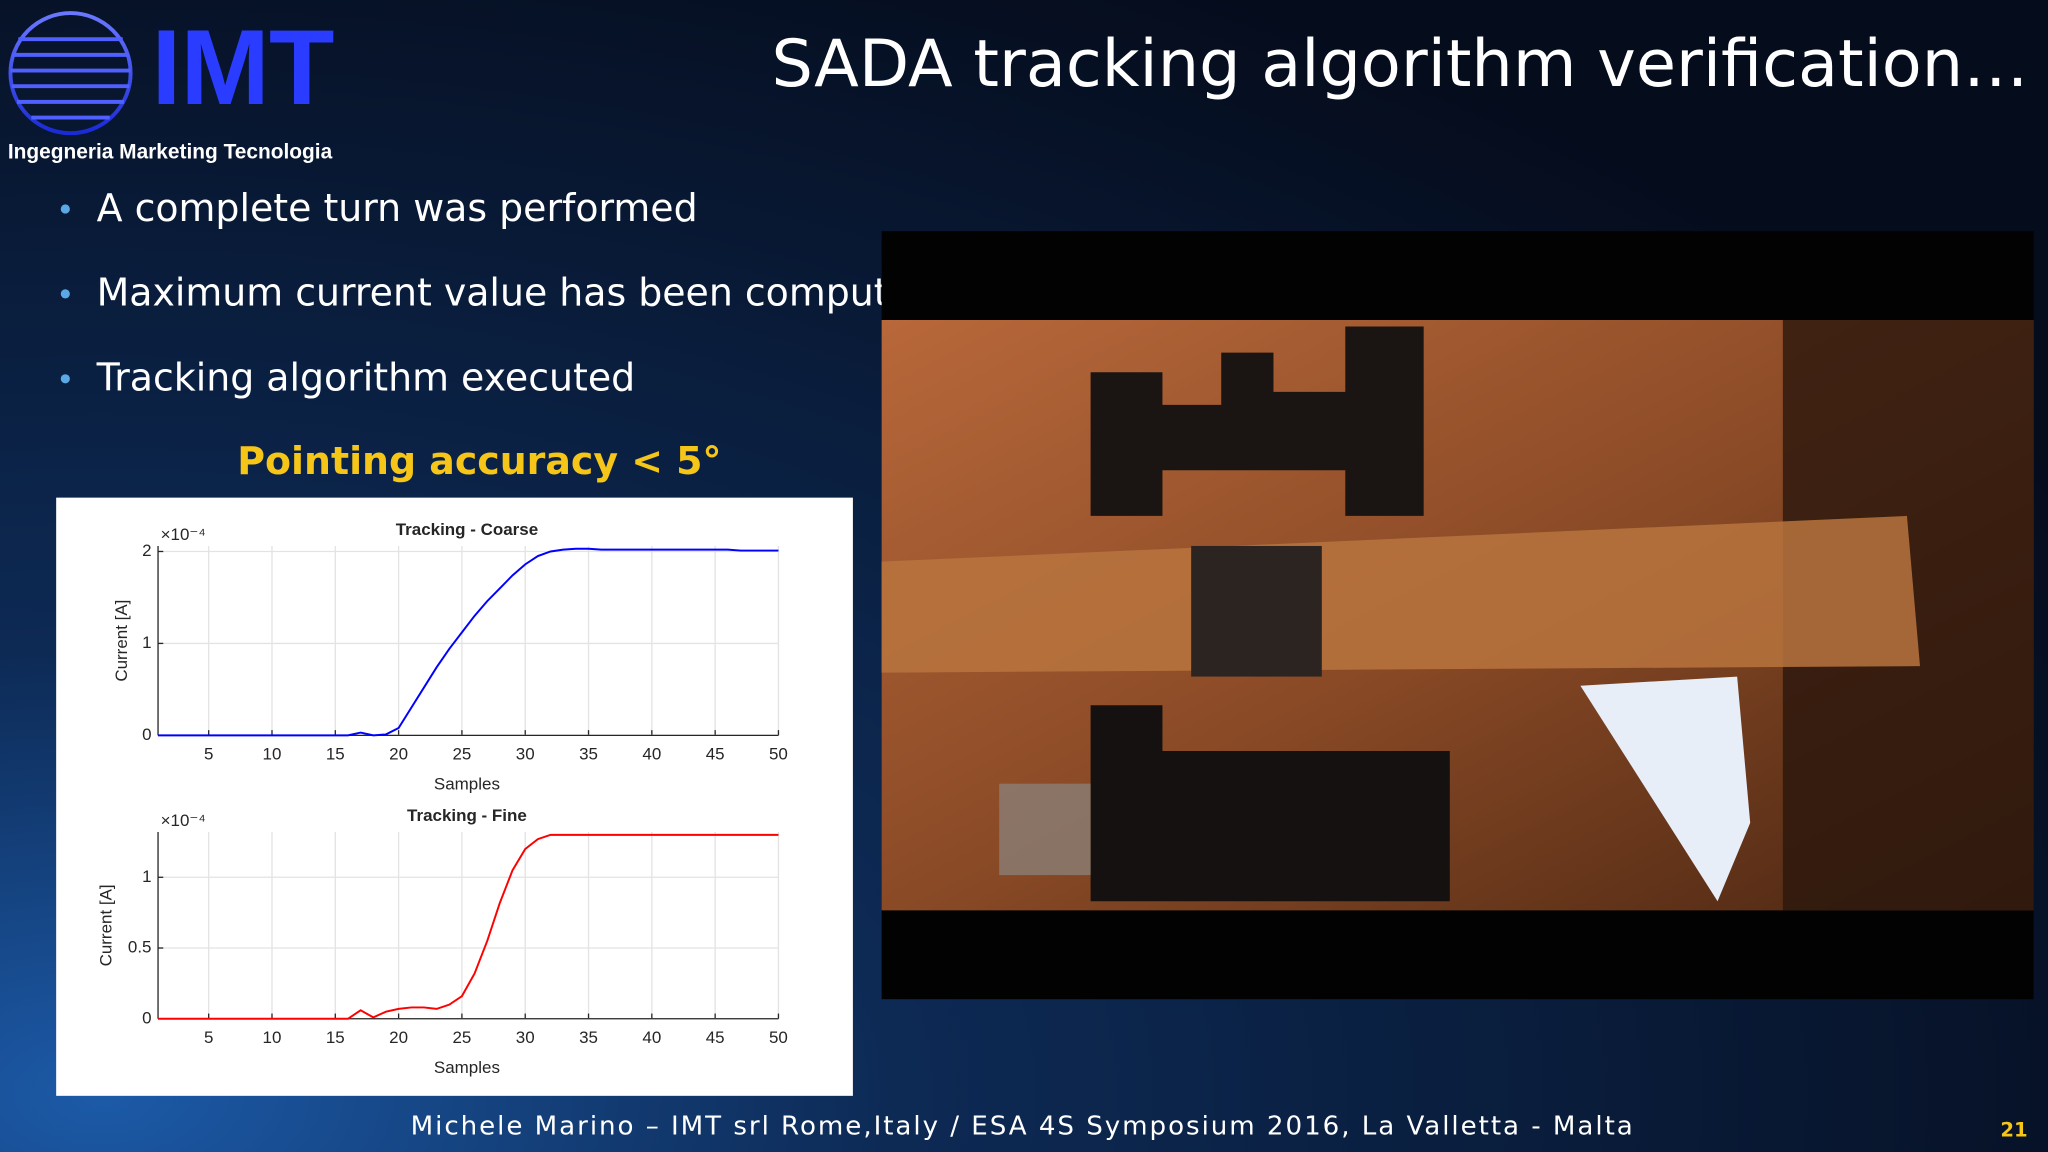 The image size is (2048, 1152). Describe the element at coordinates (467, 815) in the screenshot. I see `chart-title: Tracking - Fine` at that location.